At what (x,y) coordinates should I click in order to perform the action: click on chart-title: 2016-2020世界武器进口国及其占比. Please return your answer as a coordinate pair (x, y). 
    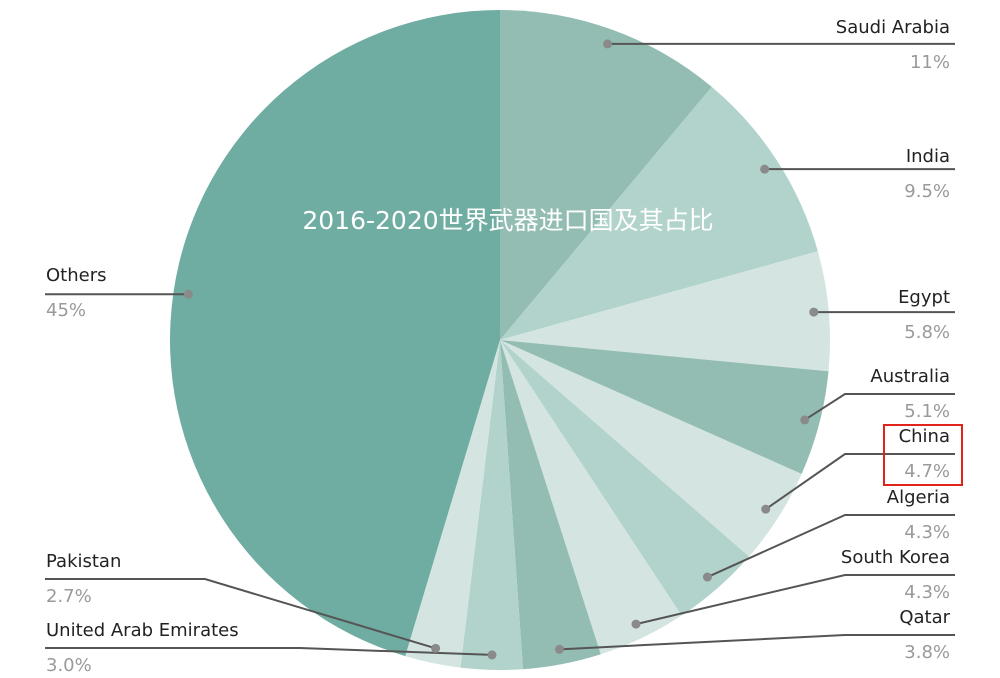
    Looking at the image, I should click on (507, 220).